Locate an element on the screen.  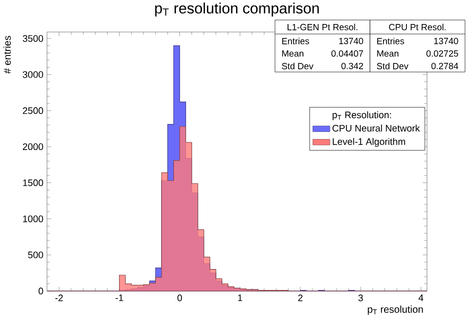
x-tick-label: 4 is located at coordinates (421, 298).